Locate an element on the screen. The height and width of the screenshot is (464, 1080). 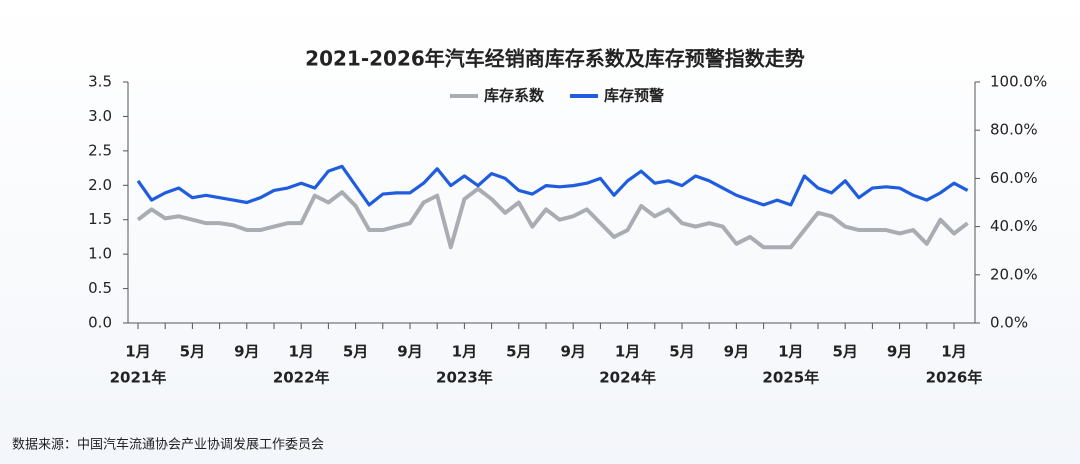
x-year-label: 2022年 is located at coordinates (301, 378).